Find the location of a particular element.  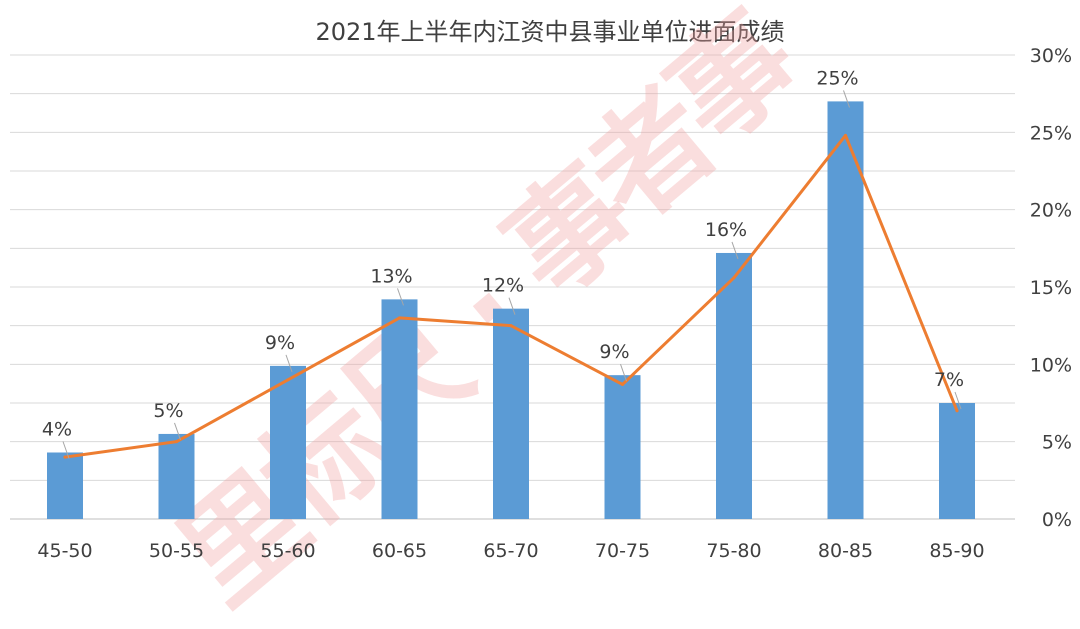

x-tick-label: 65-70 is located at coordinates (510, 551).